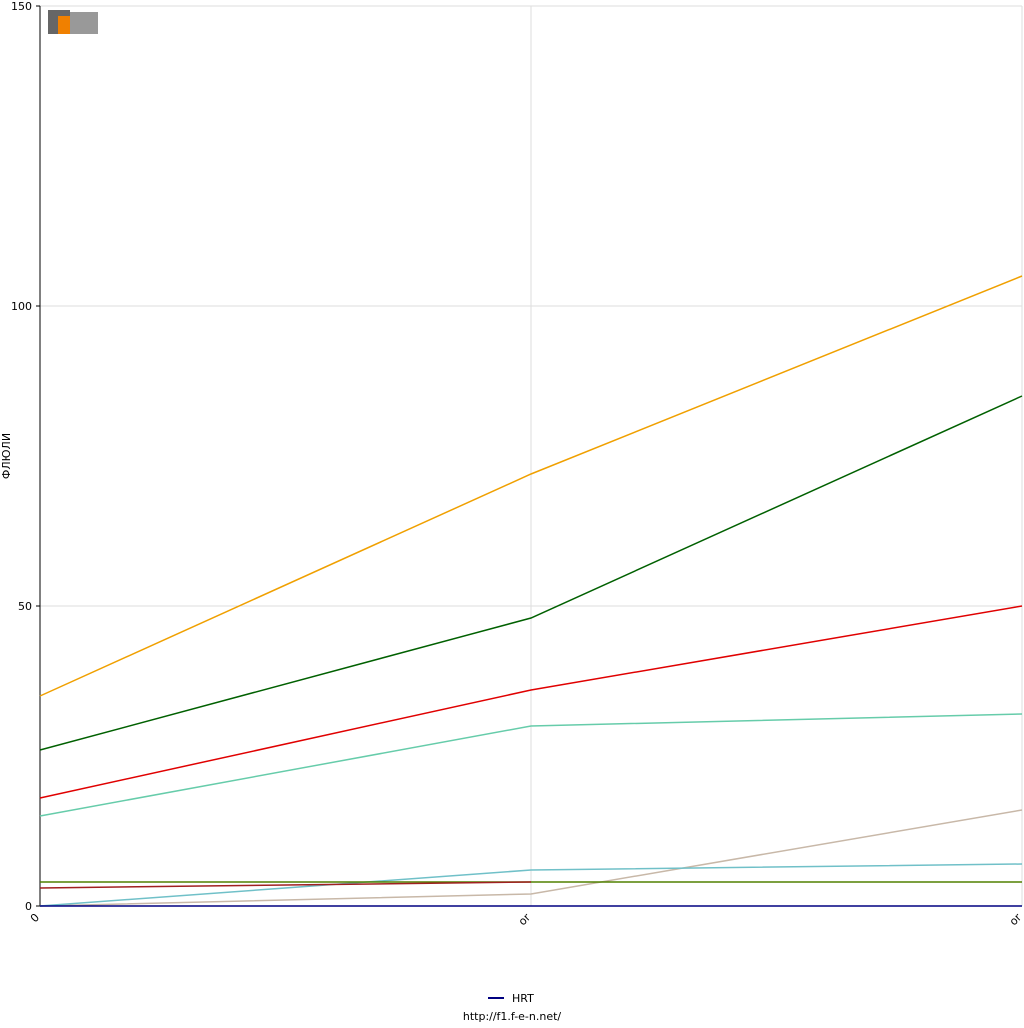  I want to click on footer: http://f1.f-e-n.net/, so click(512, 1016).